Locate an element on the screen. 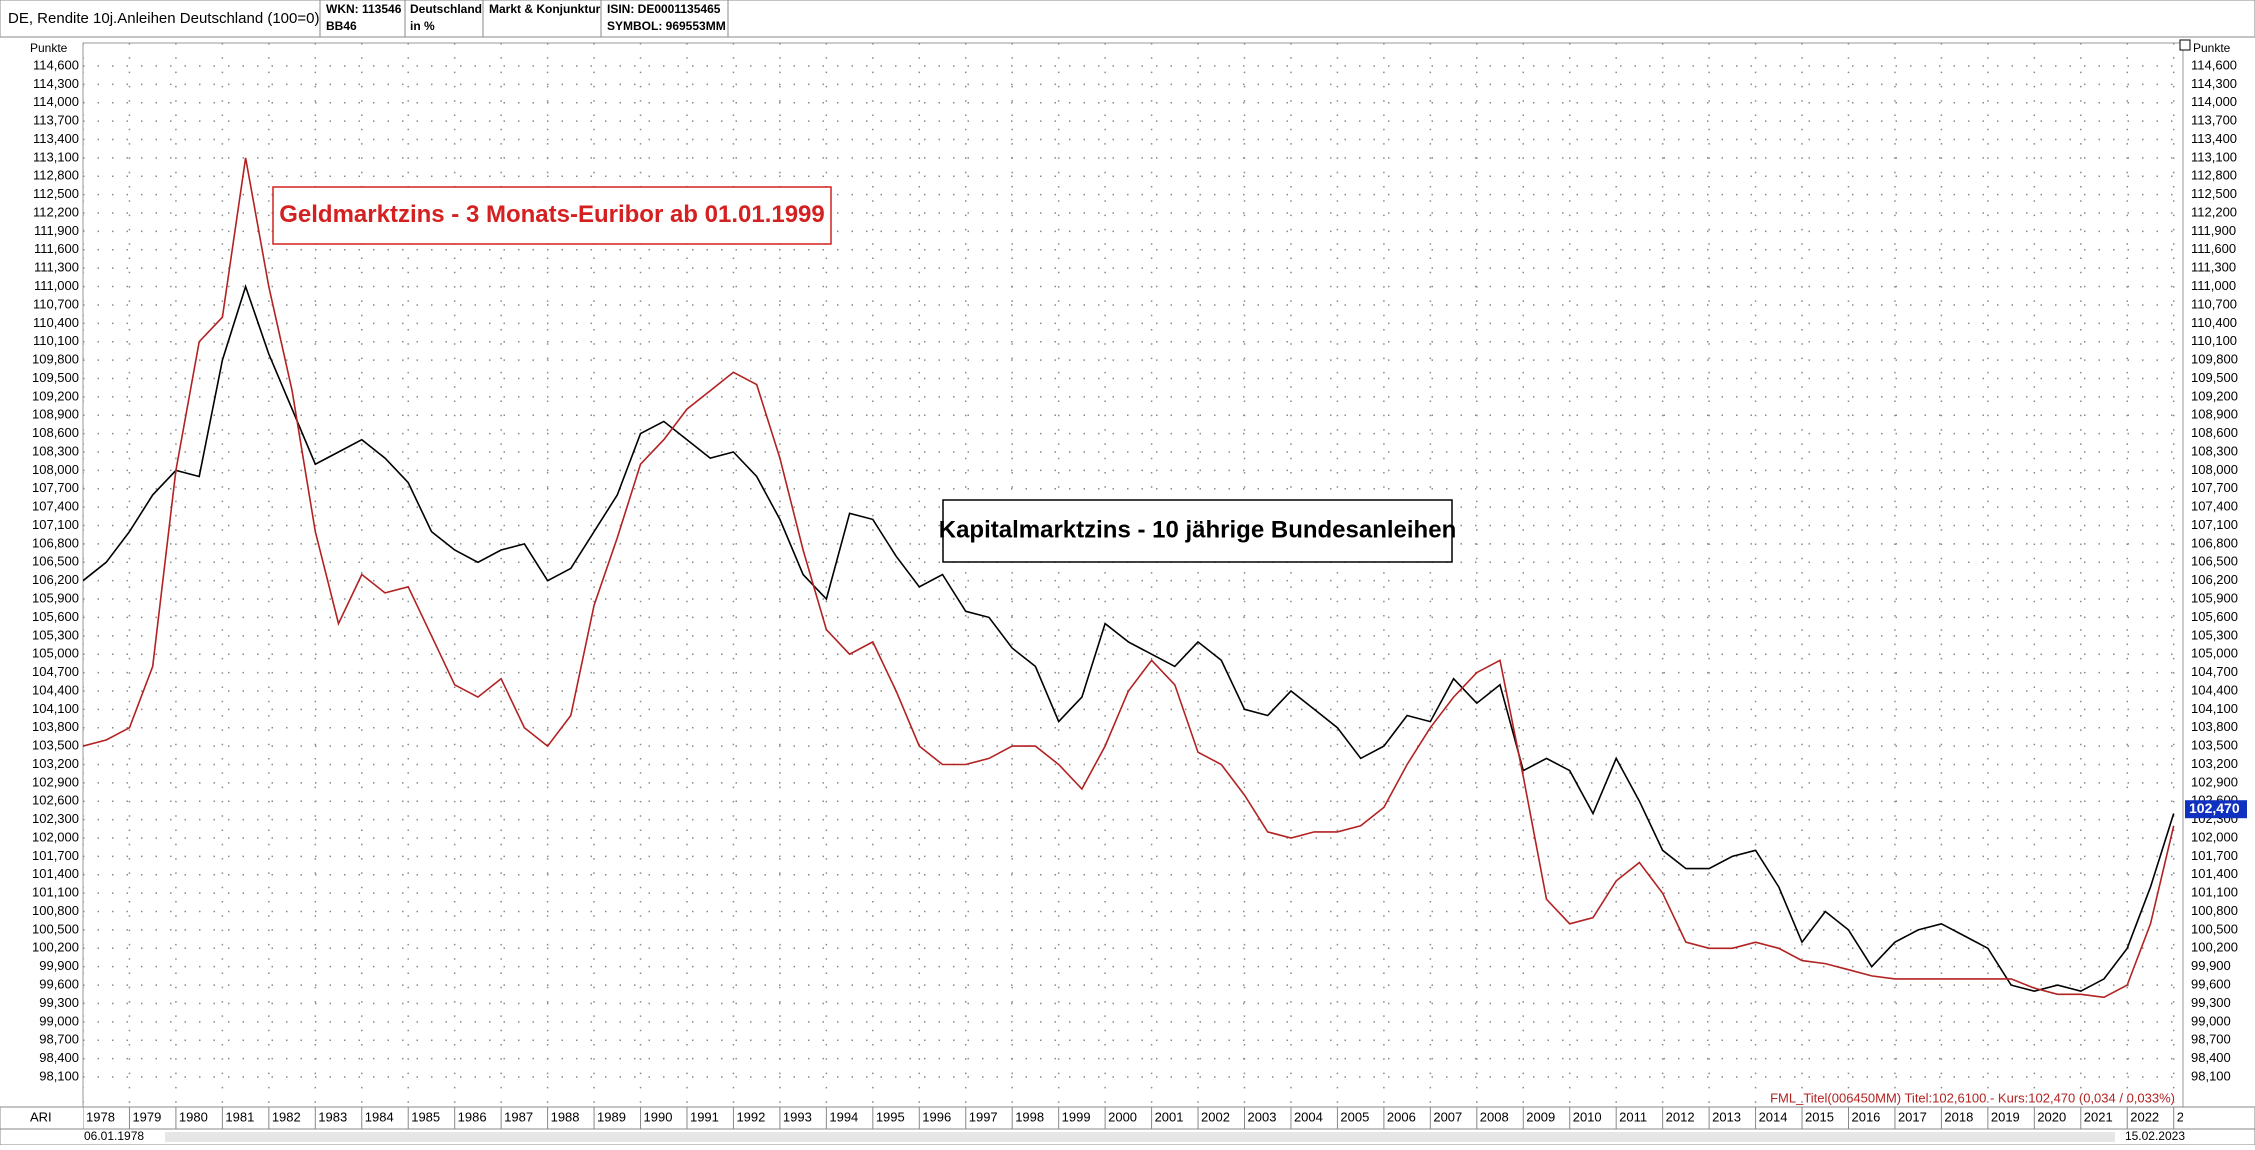 The height and width of the screenshot is (1150, 2255). y-tick-label-right: 105,300 is located at coordinates (2214, 634).